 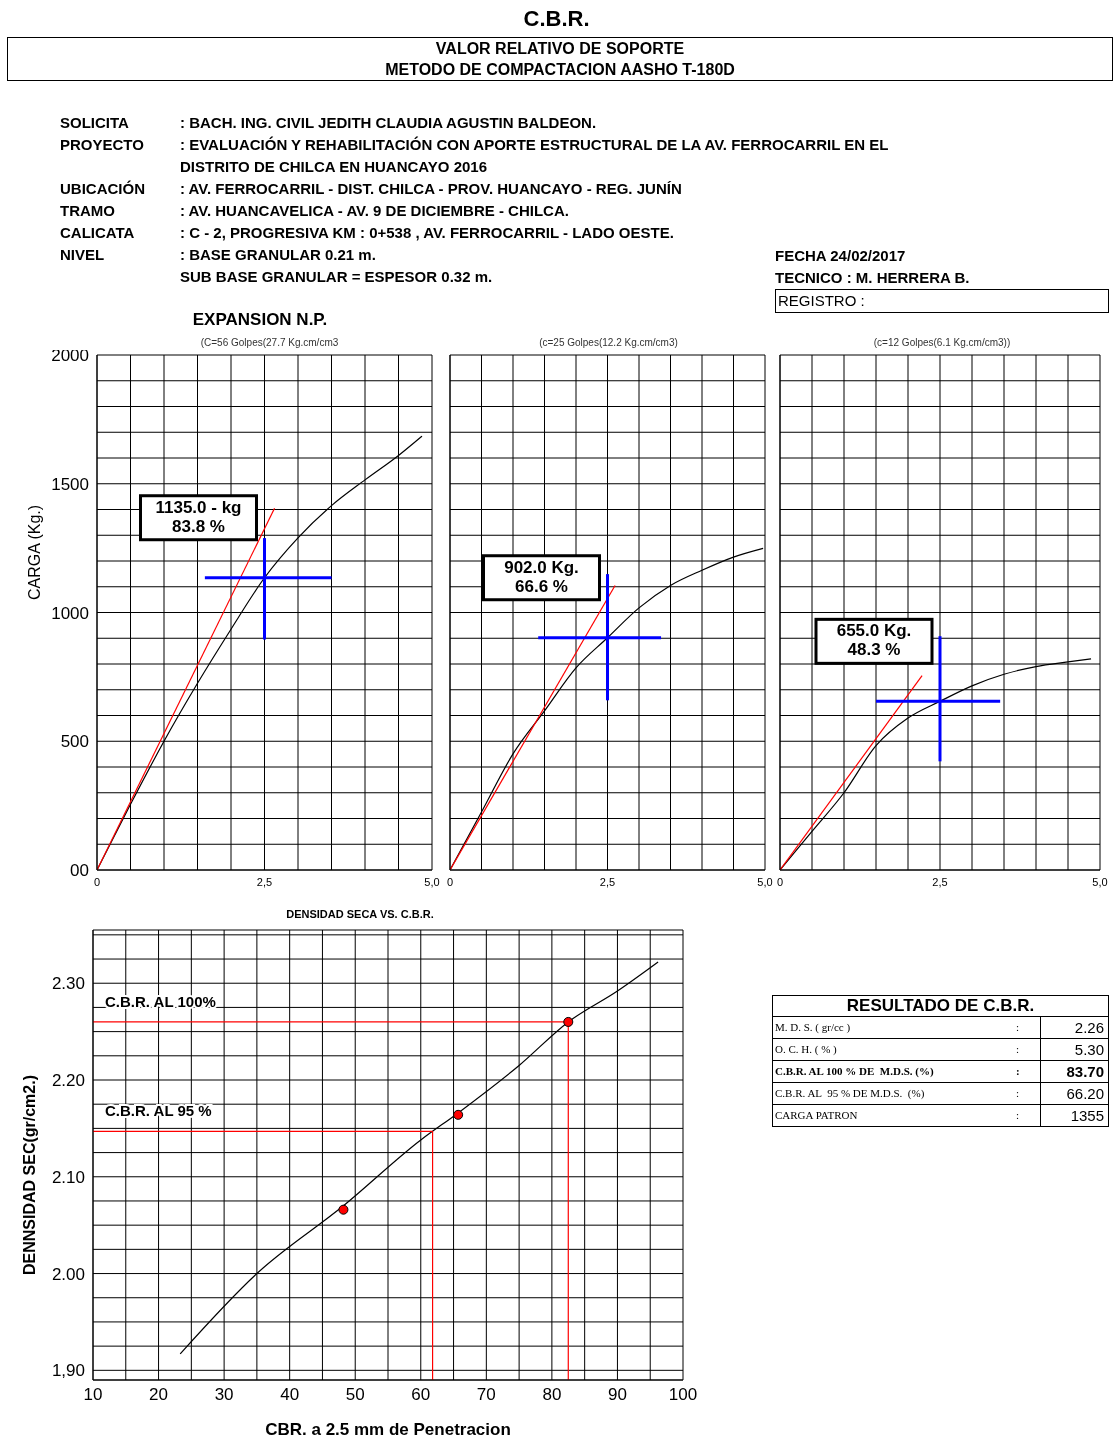 What do you see at coordinates (813, 1027) in the screenshot?
I see `category-label: M. D. S. ( gr/cc )` at bounding box center [813, 1027].